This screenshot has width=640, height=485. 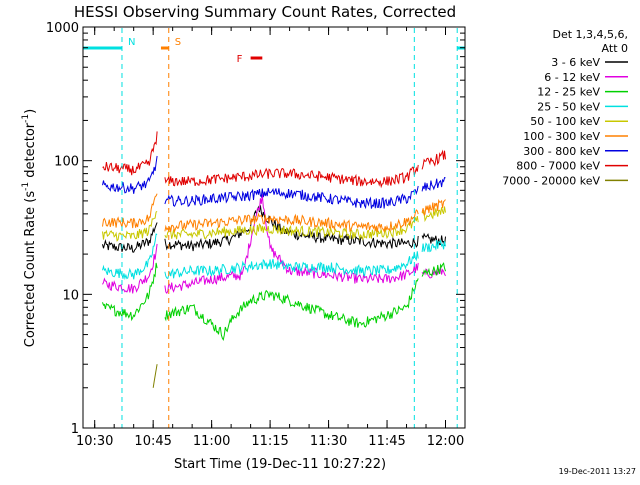 I want to click on y-tick-label: 1000, so click(x=62, y=28).